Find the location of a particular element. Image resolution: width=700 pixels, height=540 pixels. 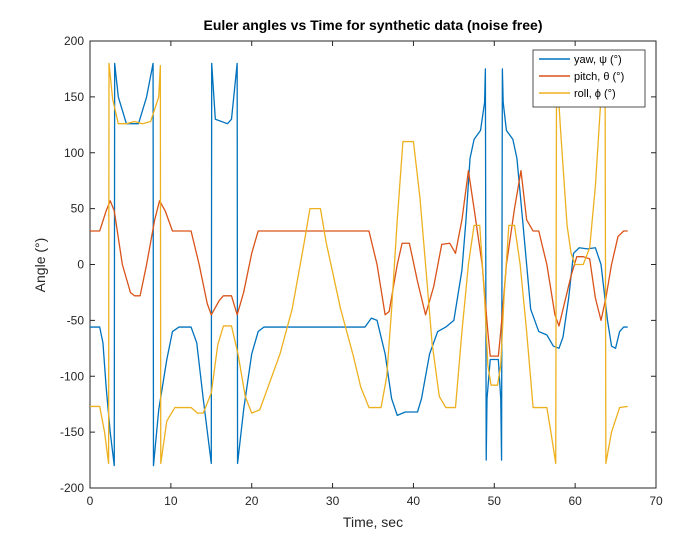

x-tick-label: 70 is located at coordinates (656, 501).